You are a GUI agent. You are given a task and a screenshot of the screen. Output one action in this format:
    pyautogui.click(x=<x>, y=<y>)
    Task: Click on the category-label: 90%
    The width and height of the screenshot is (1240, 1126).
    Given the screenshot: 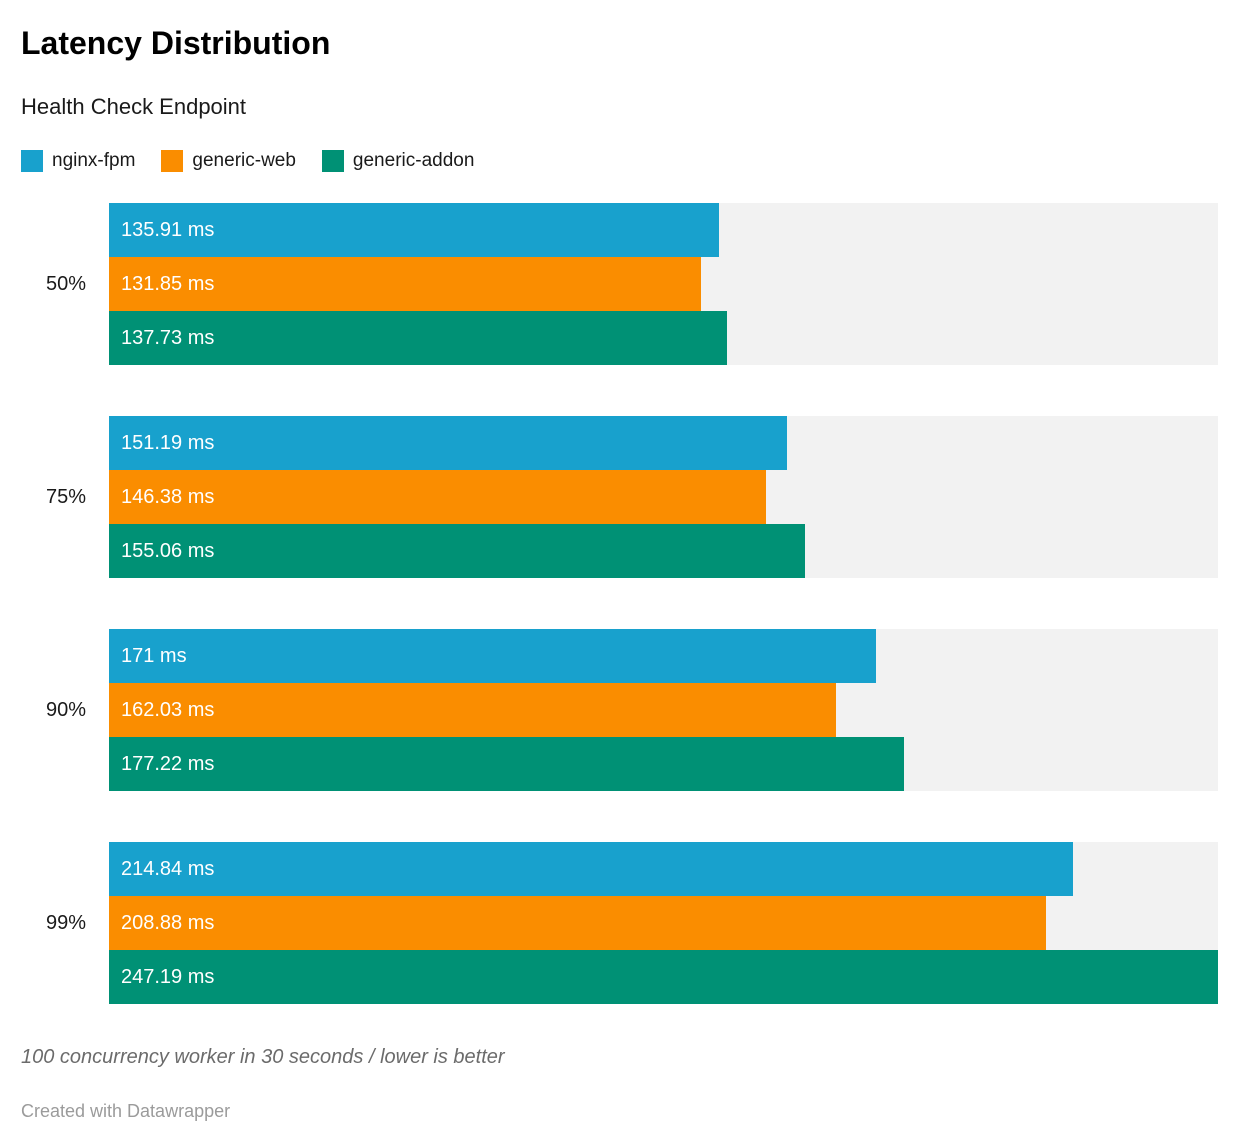 What is the action you would take?
    pyautogui.click(x=65, y=709)
    